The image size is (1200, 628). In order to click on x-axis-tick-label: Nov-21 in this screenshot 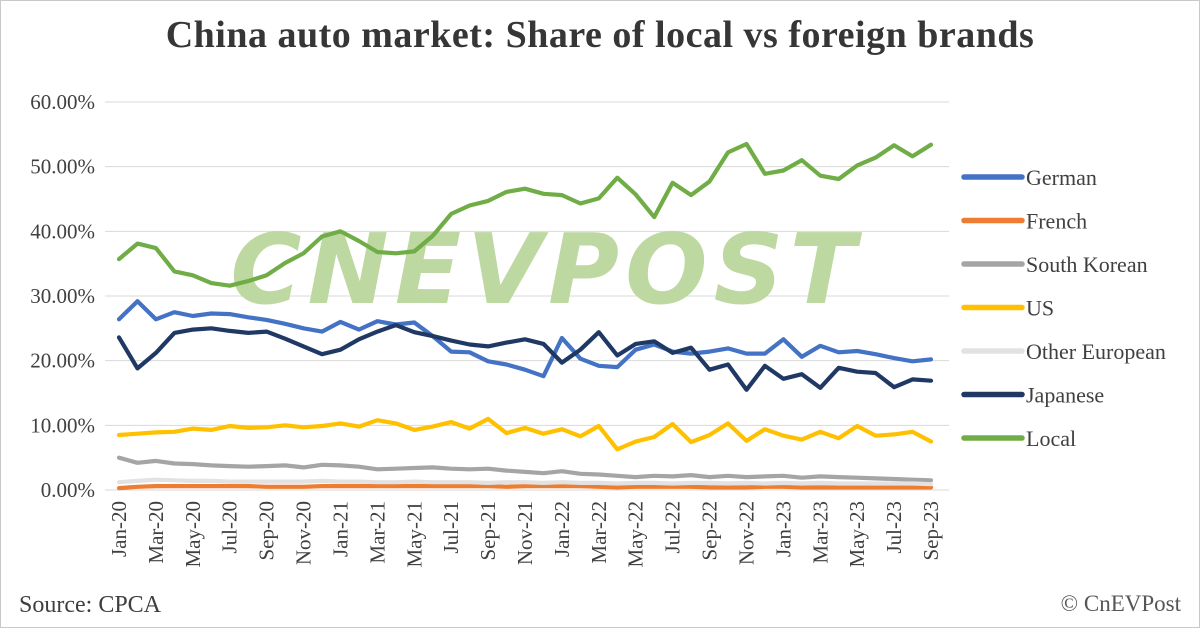, I will do `click(525, 533)`.